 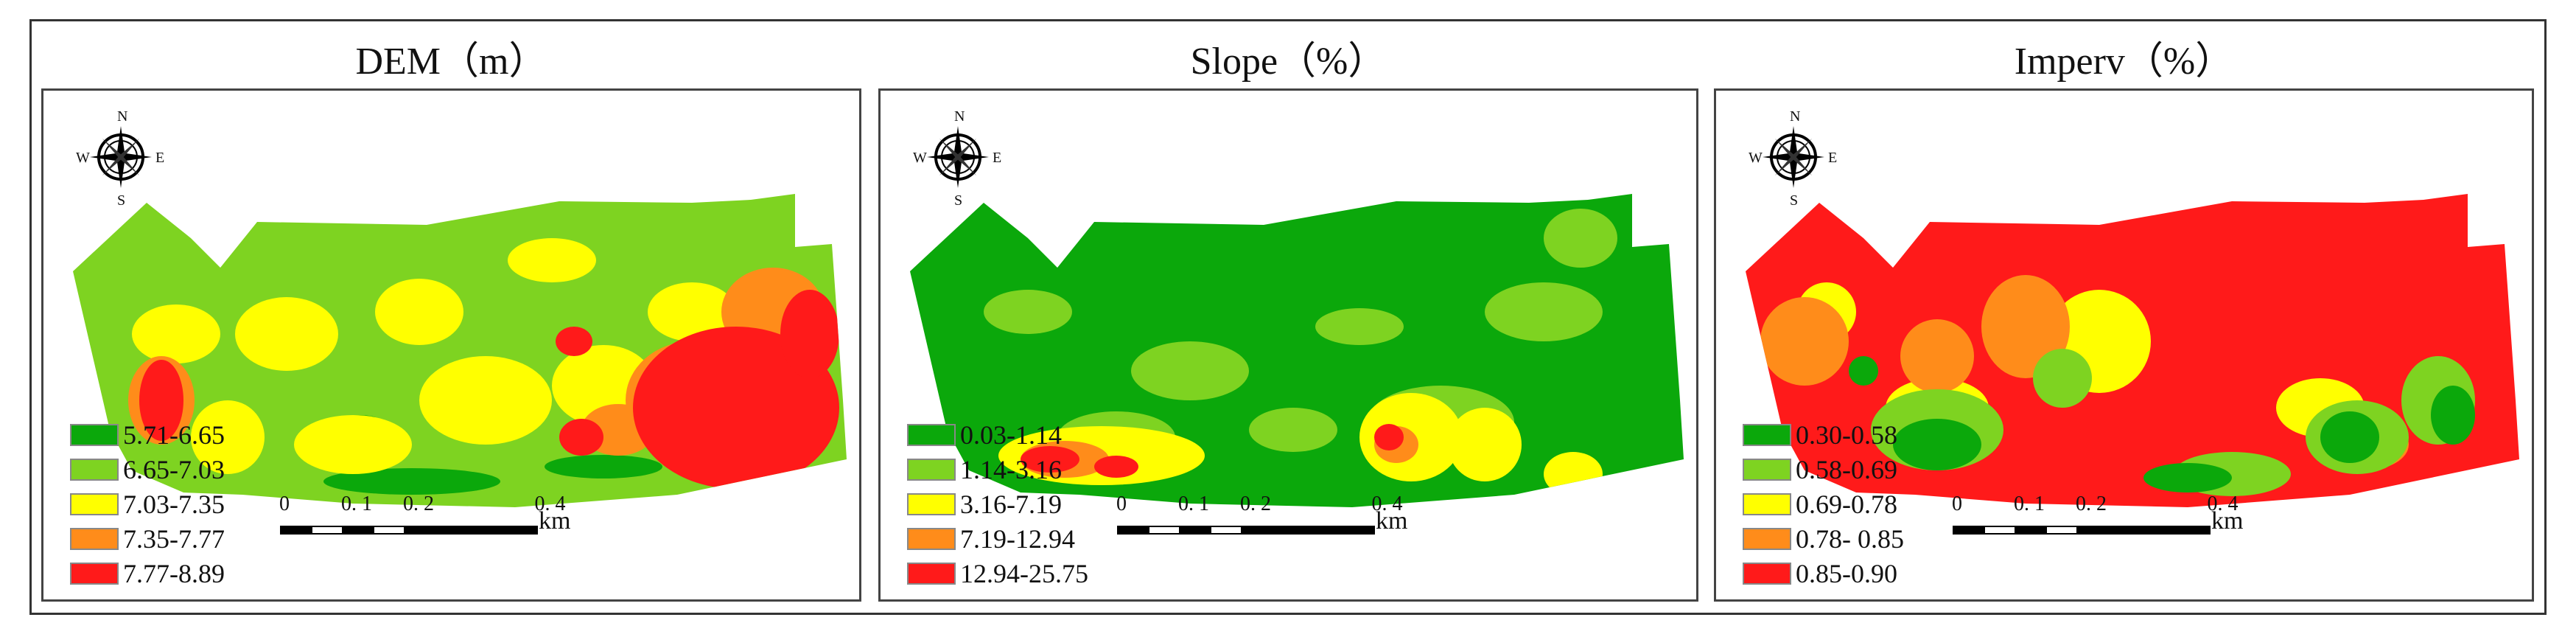 I want to click on legend-item: 0.03-1.14, so click(x=984, y=435).